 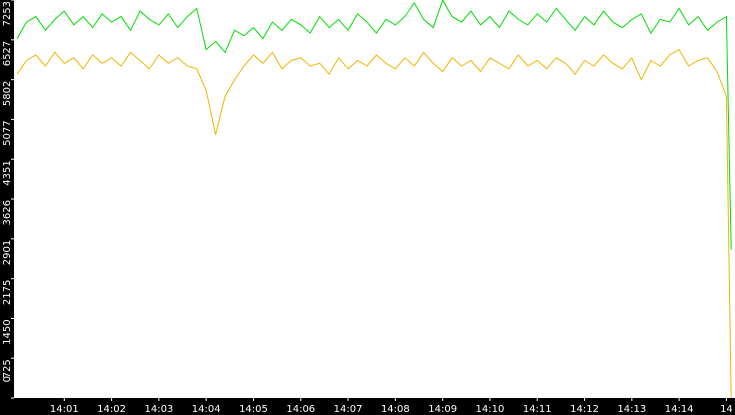 What do you see at coordinates (537, 409) in the screenshot?
I see `x-tick-label: 14:11` at bounding box center [537, 409].